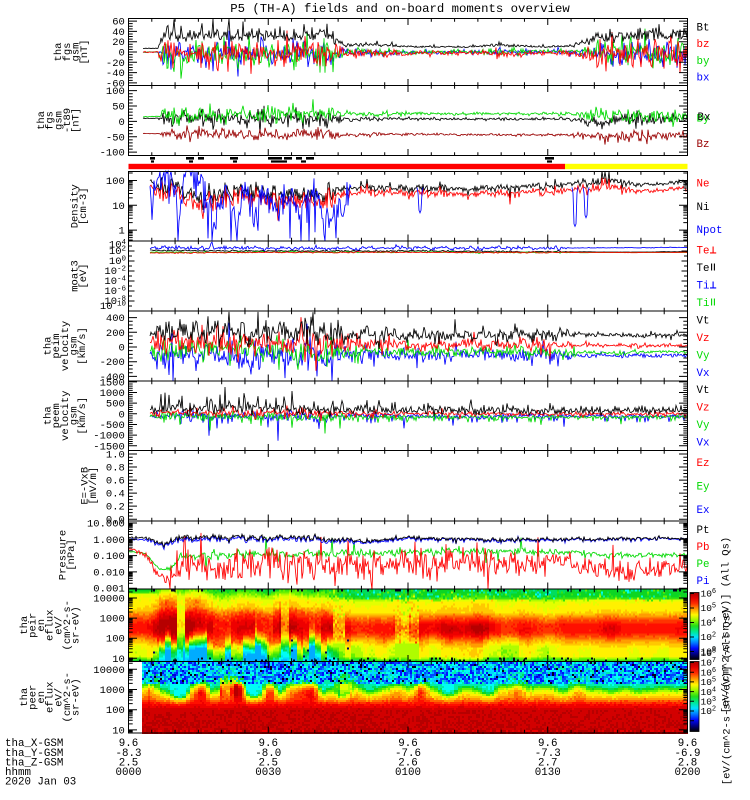  Describe the element at coordinates (115, 405) in the screenshot. I see `svg-text: 500` at that location.